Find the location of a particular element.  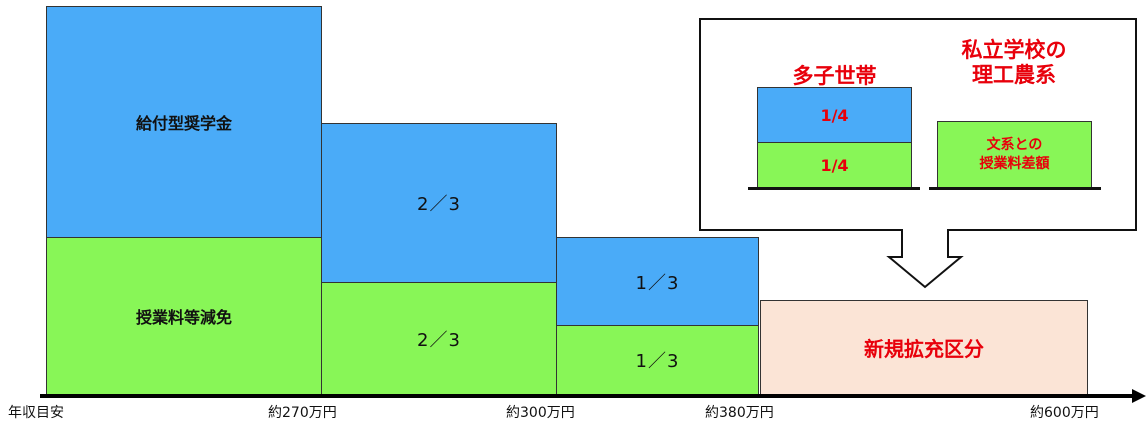

new-expansion-block: 新規拡充区分 is located at coordinates (924, 347).